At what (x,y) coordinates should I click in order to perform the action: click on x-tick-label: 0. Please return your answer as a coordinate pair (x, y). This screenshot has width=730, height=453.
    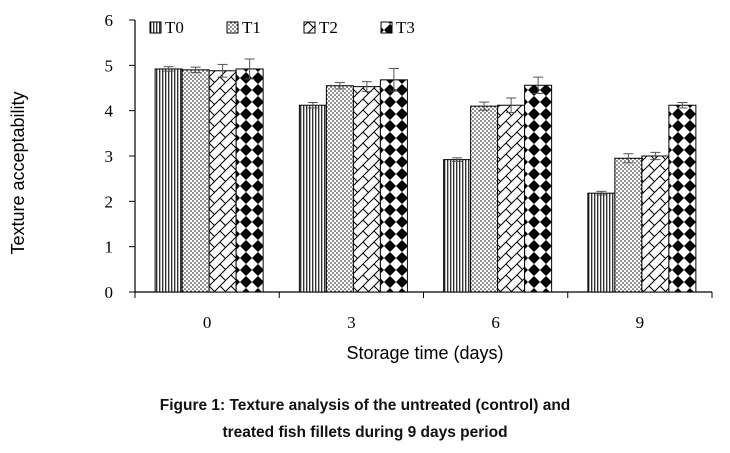
    Looking at the image, I should click on (207, 322).